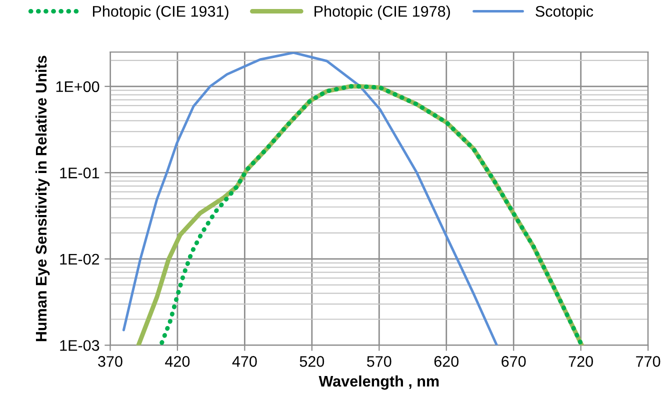 This screenshot has width=664, height=410. I want to click on x-tick-label: 520, so click(312, 361).